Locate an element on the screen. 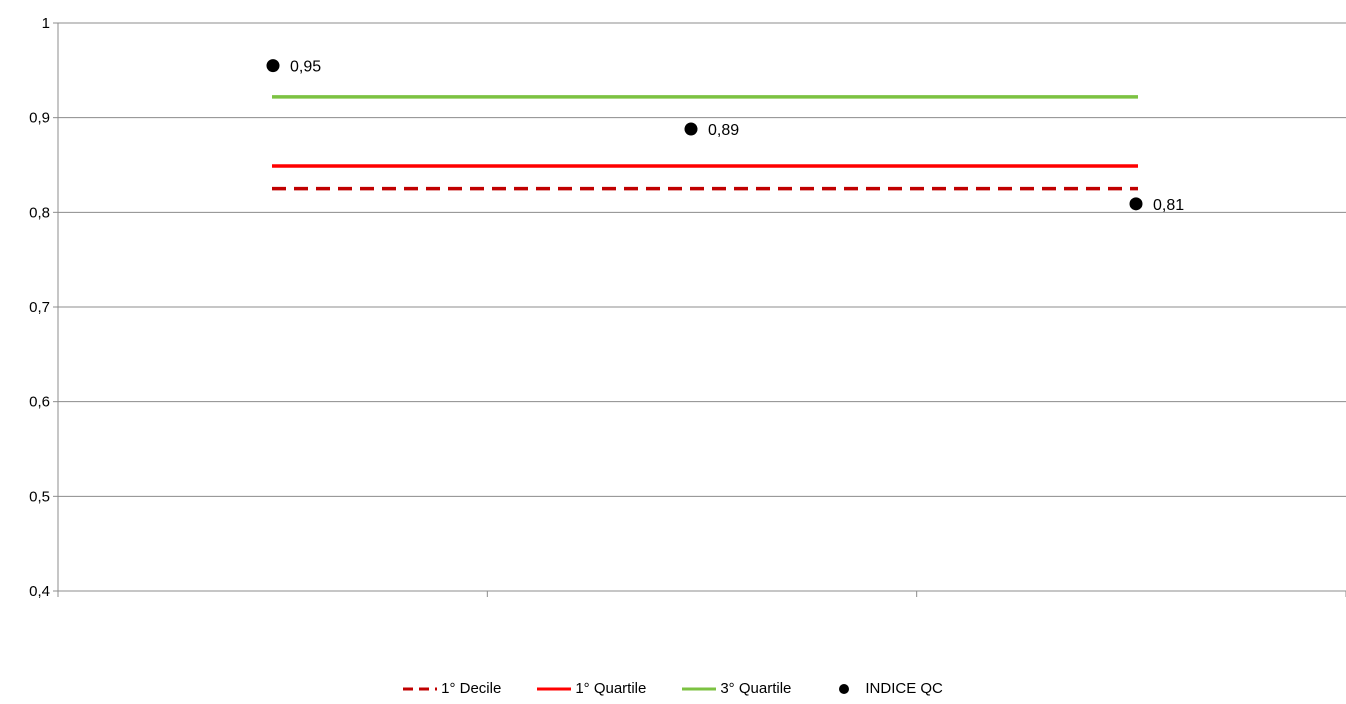  legend-item-indice-qc: INDICE QC is located at coordinates (885, 688).